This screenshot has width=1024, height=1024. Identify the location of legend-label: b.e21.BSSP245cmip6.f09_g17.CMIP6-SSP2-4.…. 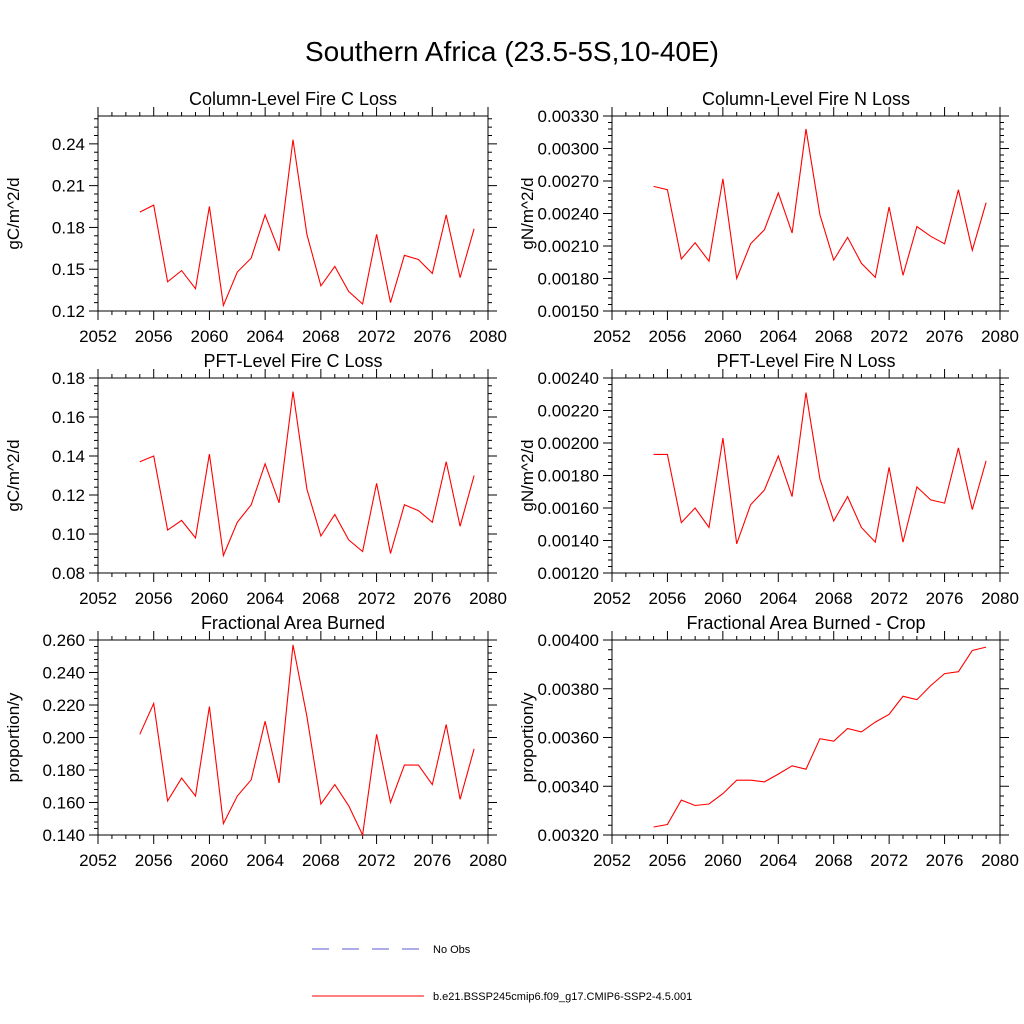
(562, 997).